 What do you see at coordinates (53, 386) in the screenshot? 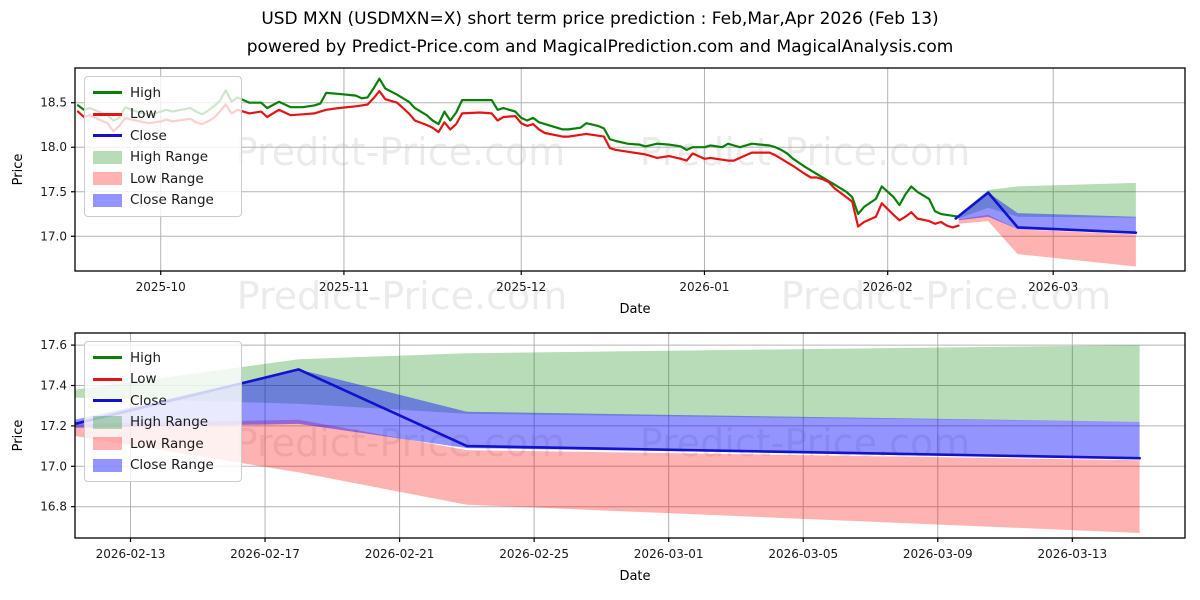
I see `y-tick-label: 17.4` at bounding box center [53, 386].